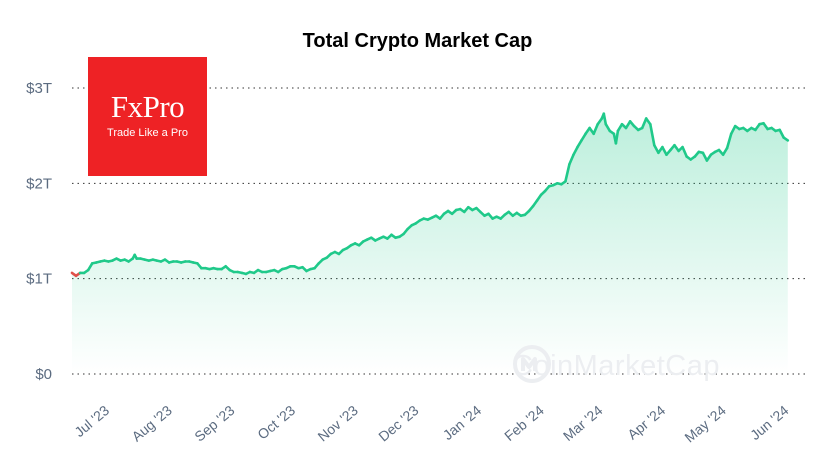 The image size is (835, 470). I want to click on chart-title: Total Crypto Market Cap, so click(417, 41).